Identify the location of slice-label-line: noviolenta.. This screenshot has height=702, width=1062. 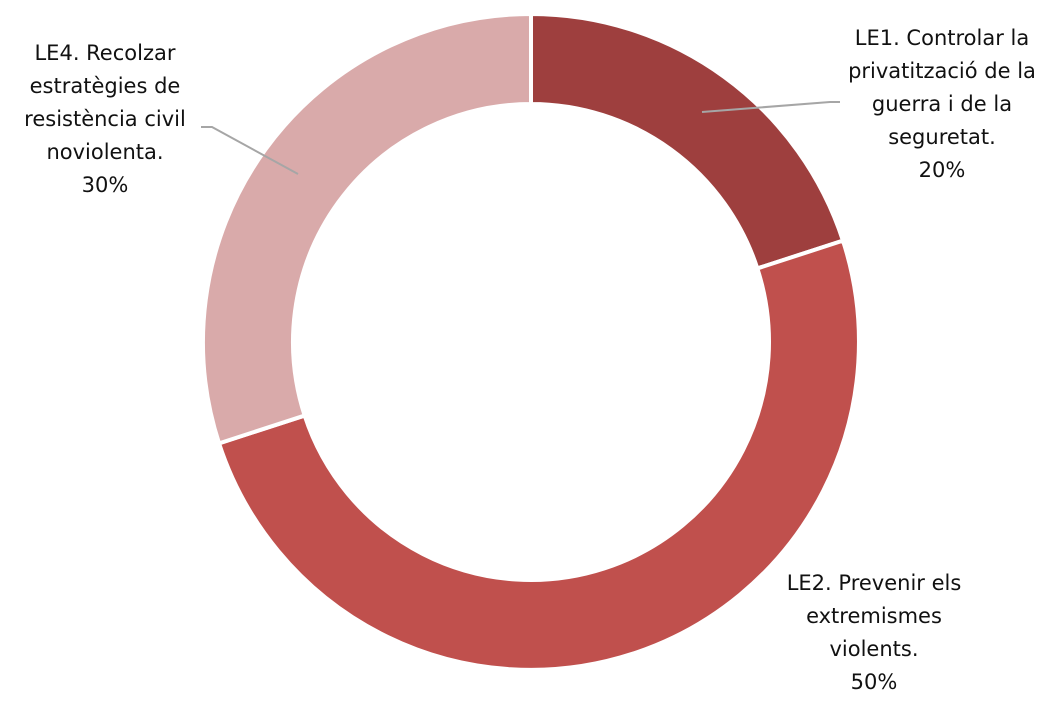
(104, 152).